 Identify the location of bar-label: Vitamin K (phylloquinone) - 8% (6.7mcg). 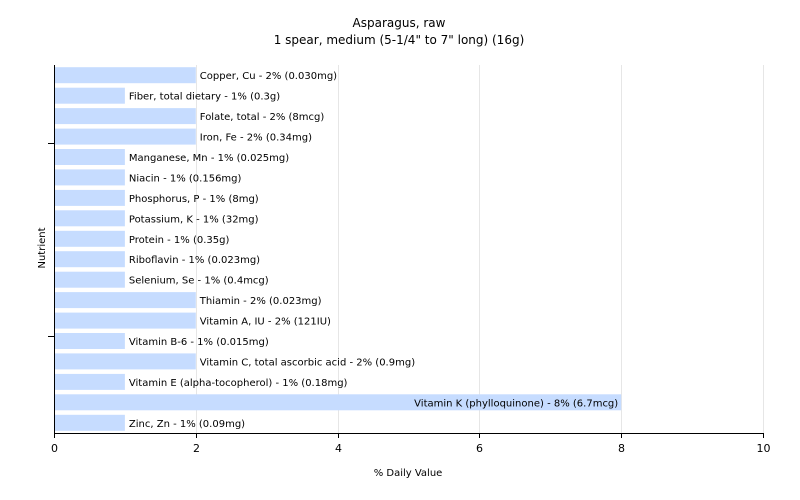
(516, 403).